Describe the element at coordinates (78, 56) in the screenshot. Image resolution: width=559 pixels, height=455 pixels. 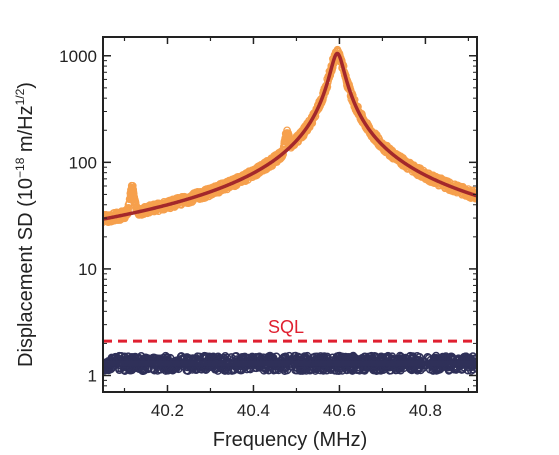
I see `y-tick-label: 1000` at that location.